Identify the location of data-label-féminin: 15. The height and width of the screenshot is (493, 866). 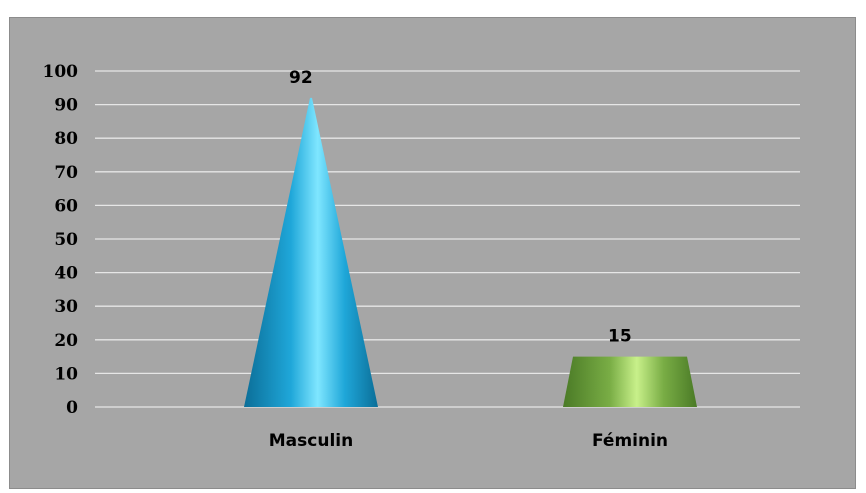
(620, 337).